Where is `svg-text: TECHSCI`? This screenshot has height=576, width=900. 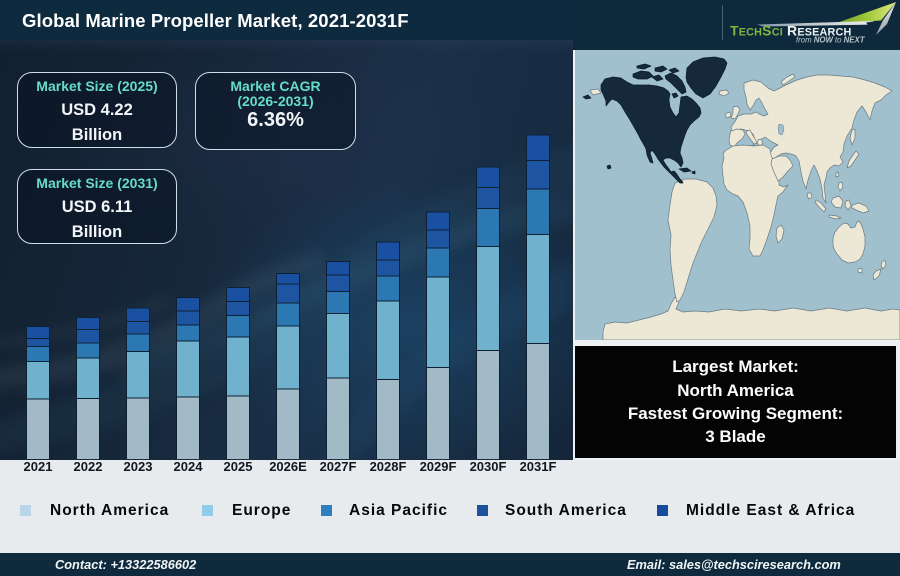
svg-text: TECHSCI is located at coordinates (756, 31).